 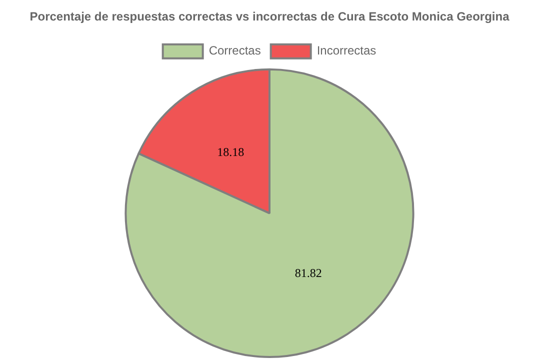 What do you see at coordinates (234, 51) in the screenshot?
I see `legend-label: Correctas` at bounding box center [234, 51].